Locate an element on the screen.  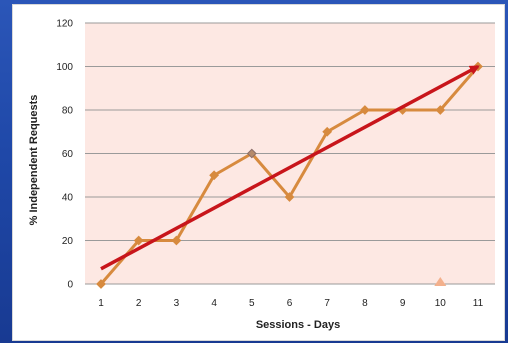
x-axis-ticks: 1 2 3 4 5 6 7 8 9 10 11 is located at coordinates (290, 303).